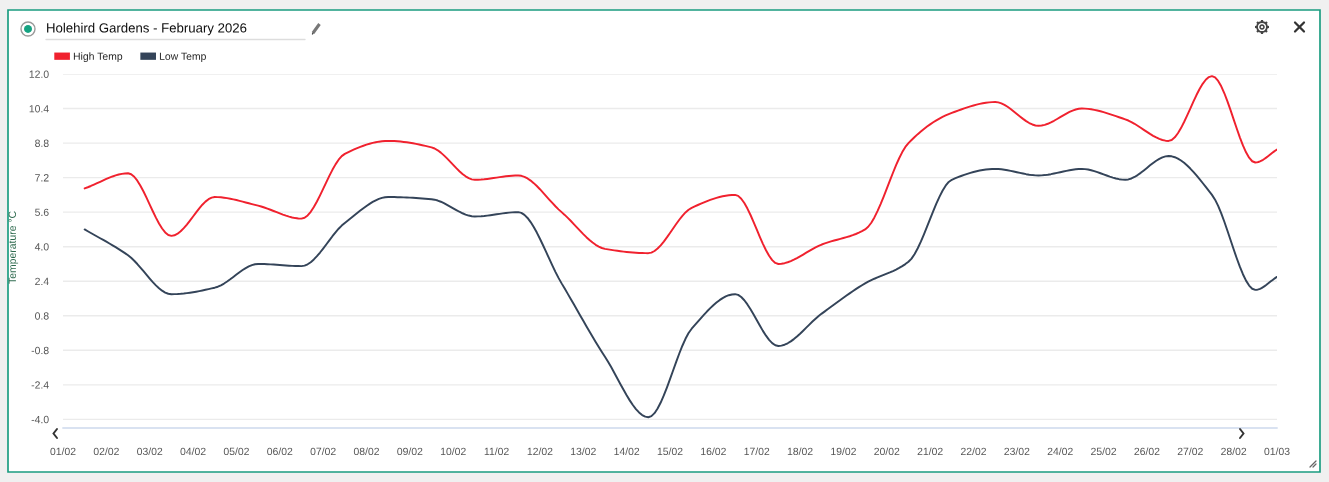 This screenshot has width=1329, height=482. I want to click on x-tick-label: 16/02, so click(713, 451).